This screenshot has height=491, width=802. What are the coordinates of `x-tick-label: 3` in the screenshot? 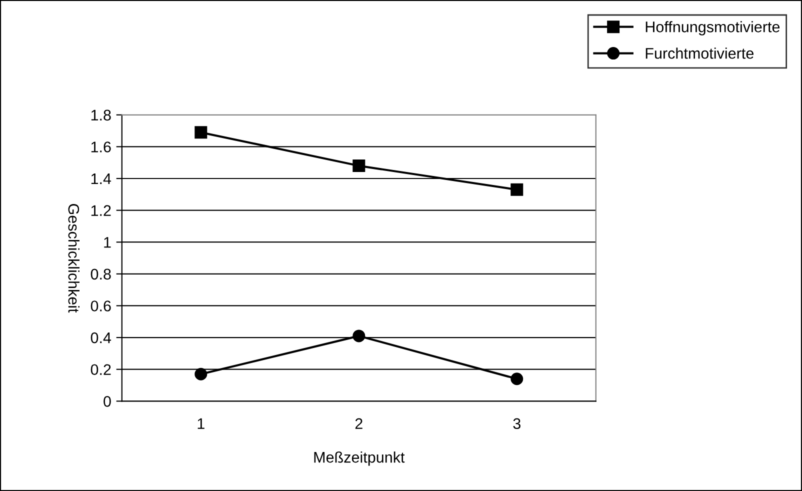 It's located at (516, 424).